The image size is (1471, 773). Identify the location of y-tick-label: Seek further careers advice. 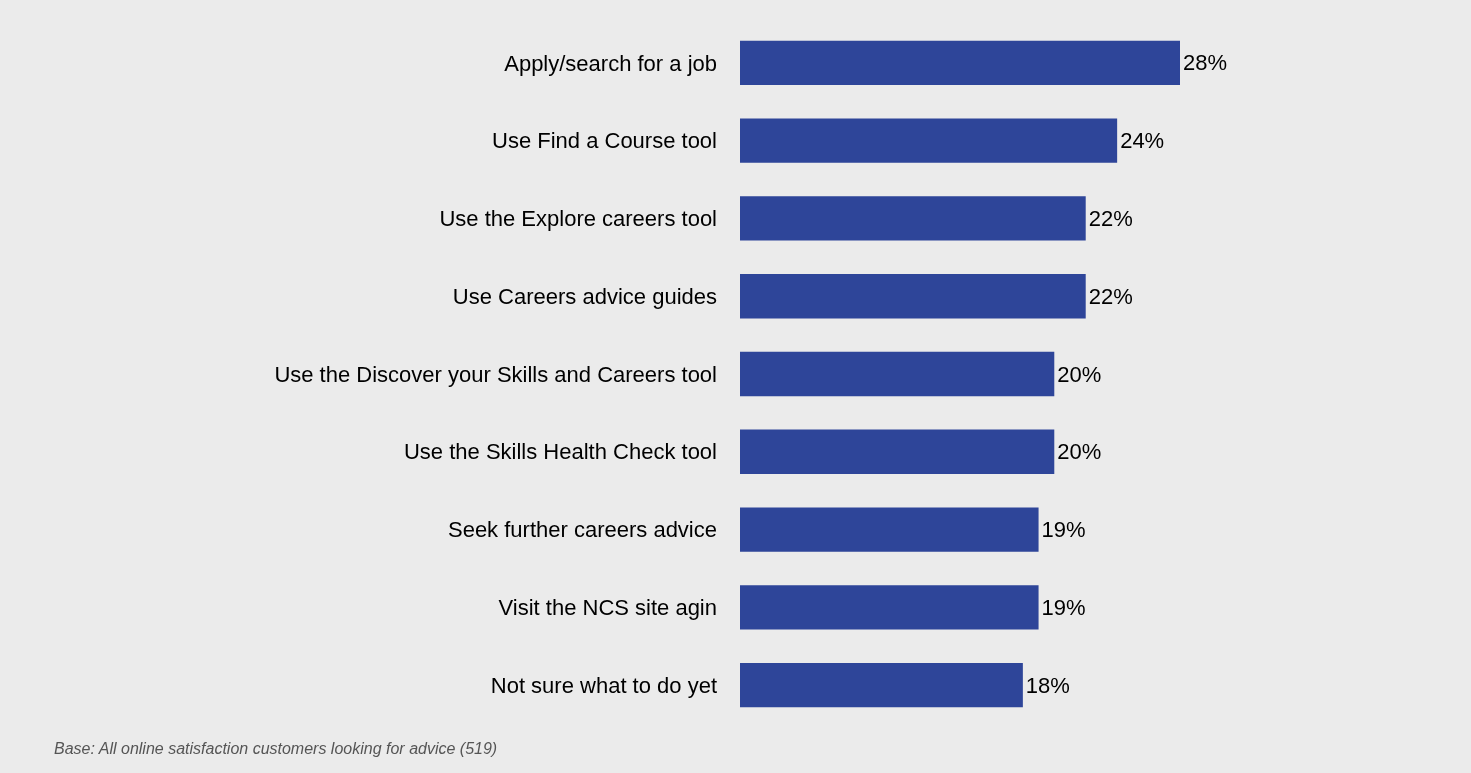
(582, 530).